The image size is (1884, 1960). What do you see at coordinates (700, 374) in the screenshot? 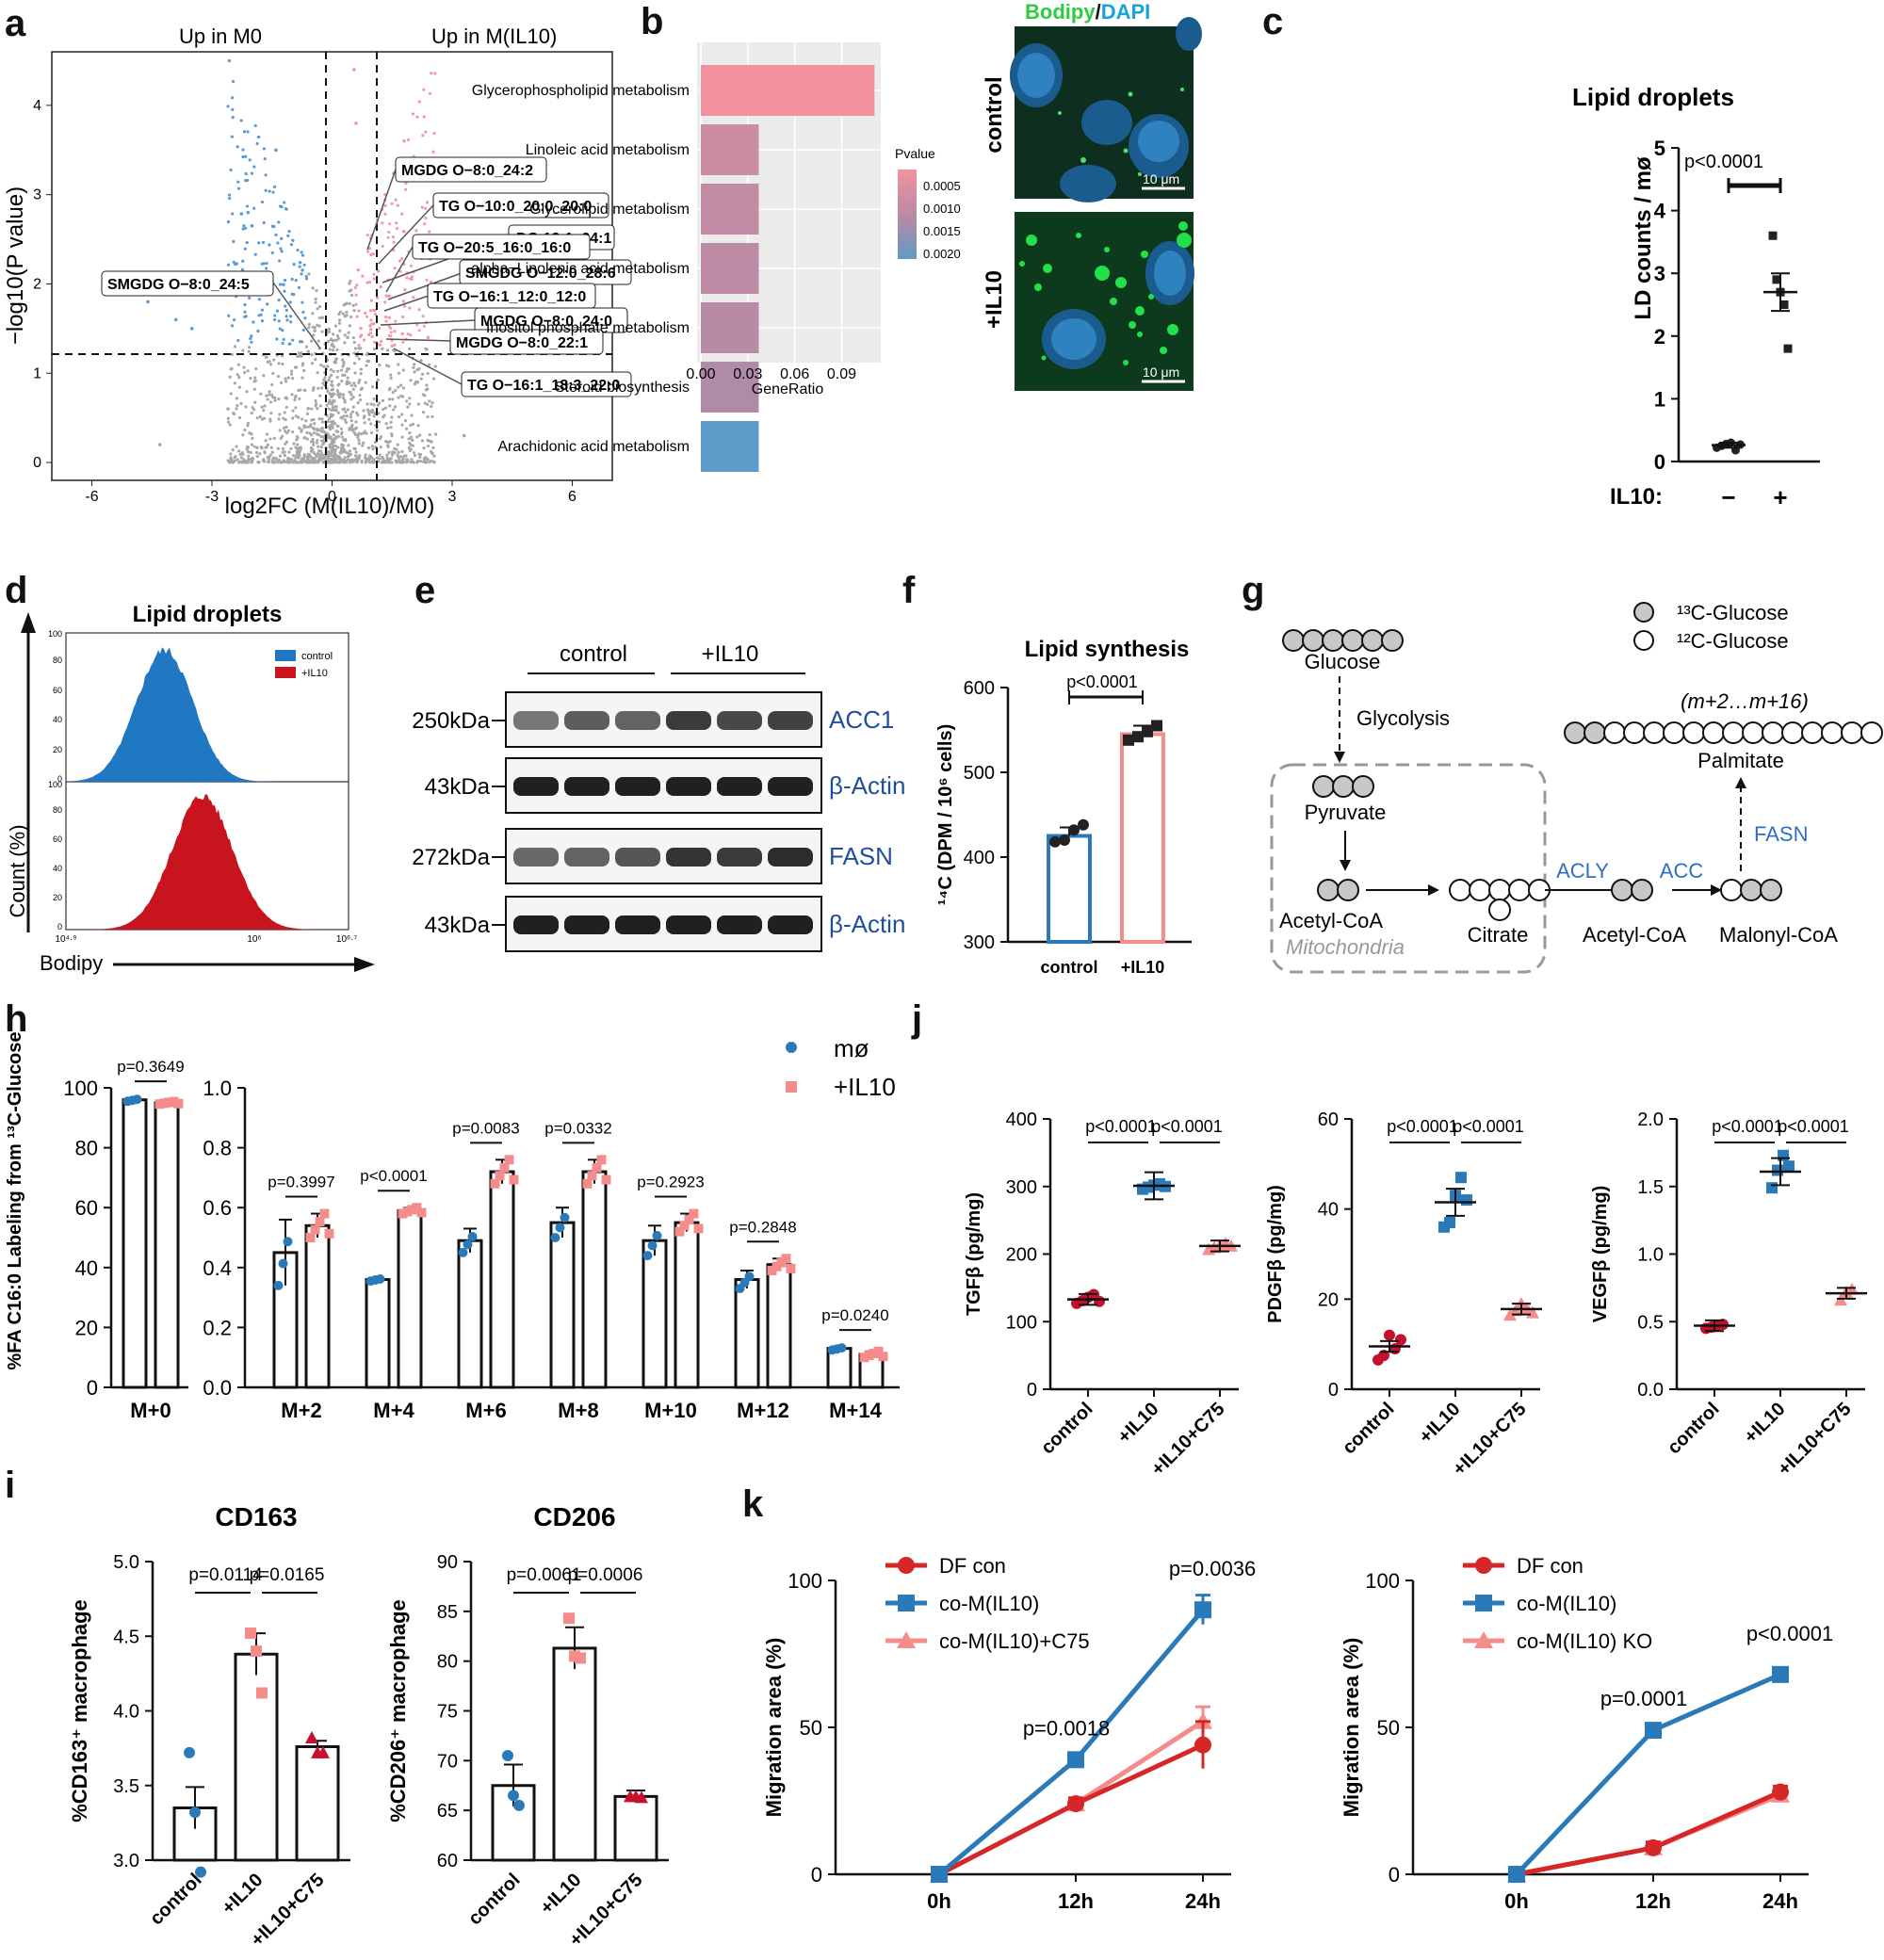
I see `kegg-xtick-label: 0.00` at bounding box center [700, 374].